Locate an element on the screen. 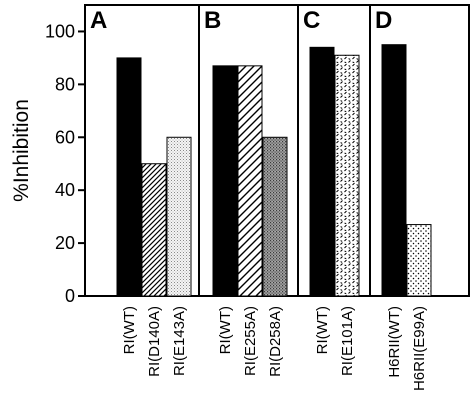  panel-label: C is located at coordinates (311, 20).